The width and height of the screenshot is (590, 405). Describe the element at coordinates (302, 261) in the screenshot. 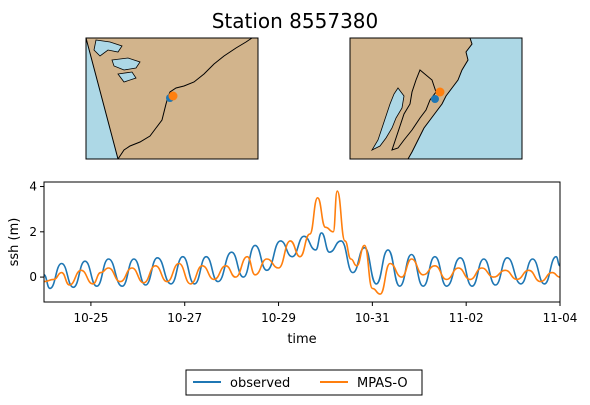

I see `series-line-observed` at that location.